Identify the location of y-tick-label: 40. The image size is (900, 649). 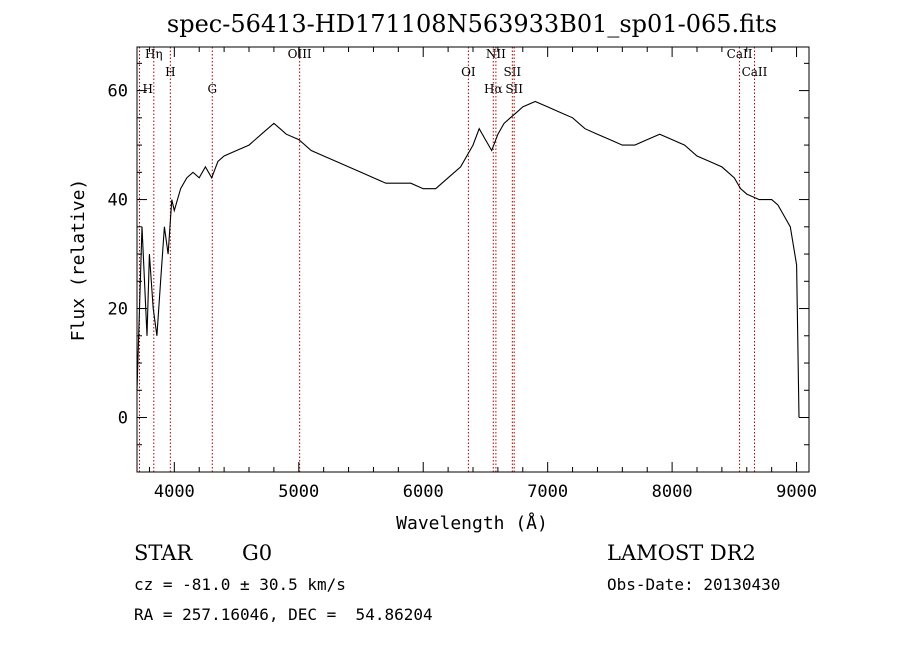
(118, 201).